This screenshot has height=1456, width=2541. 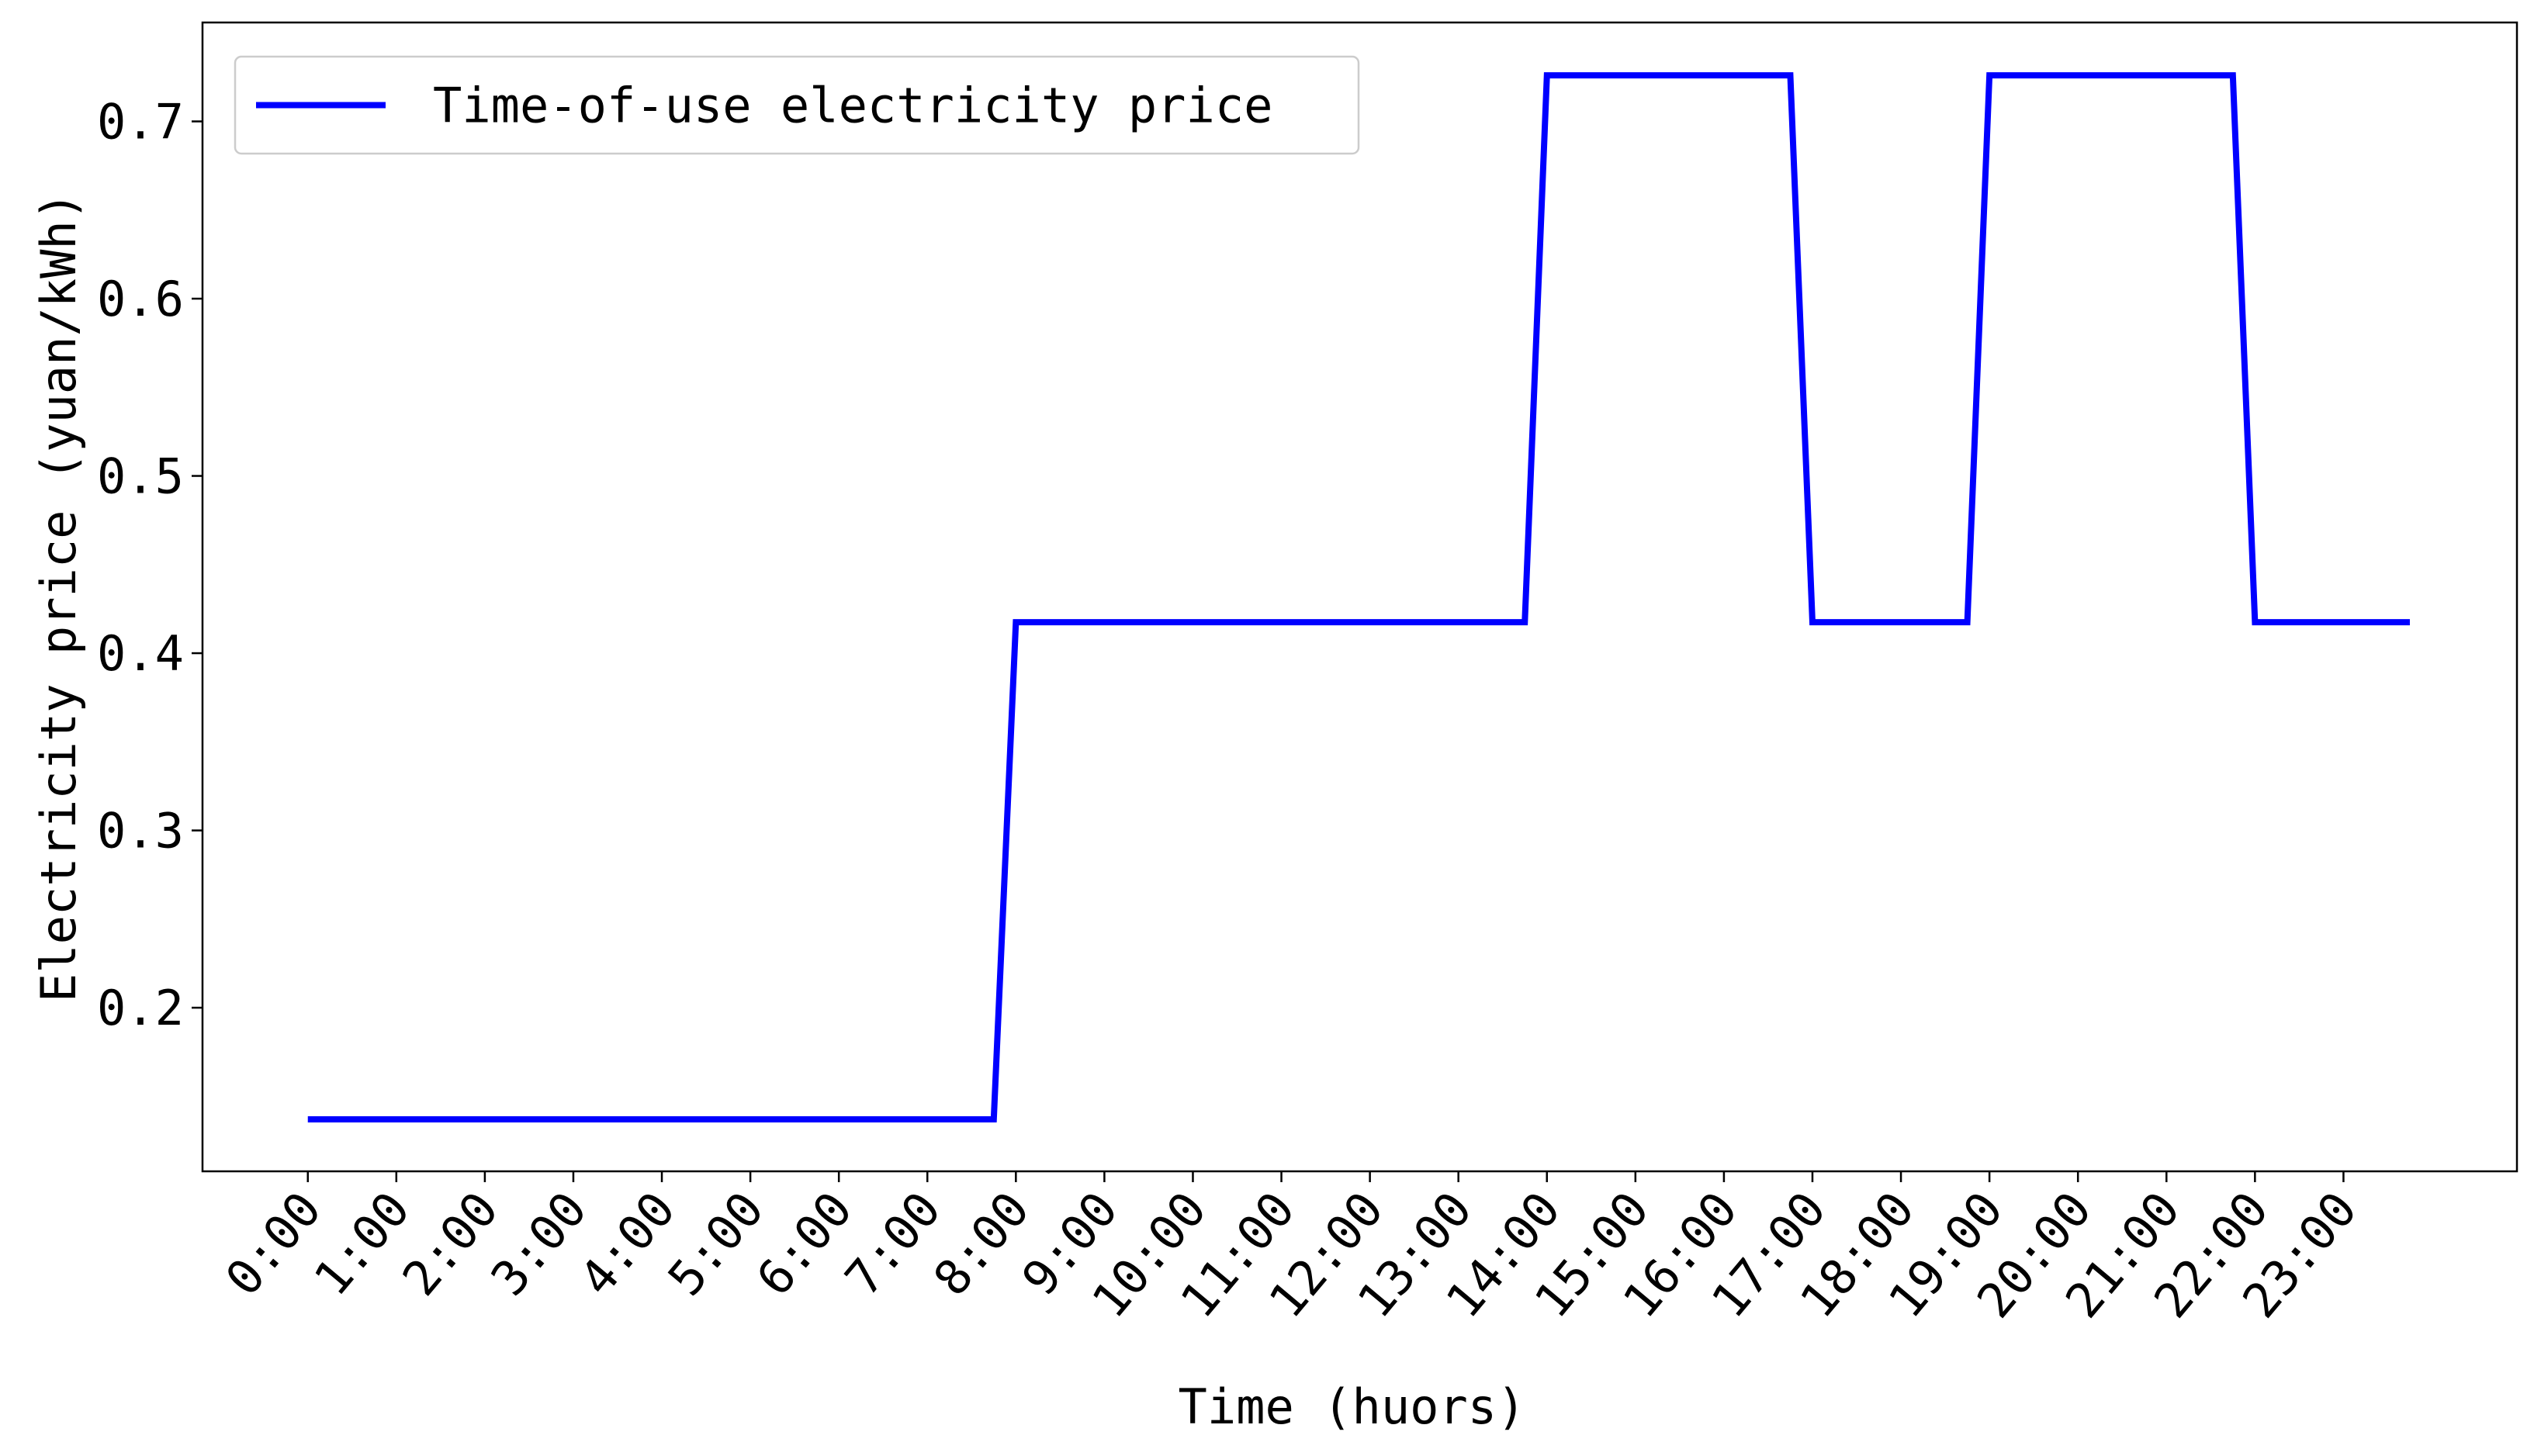 What do you see at coordinates (140, 122) in the screenshot?
I see `y-tick-label: 0.7` at bounding box center [140, 122].